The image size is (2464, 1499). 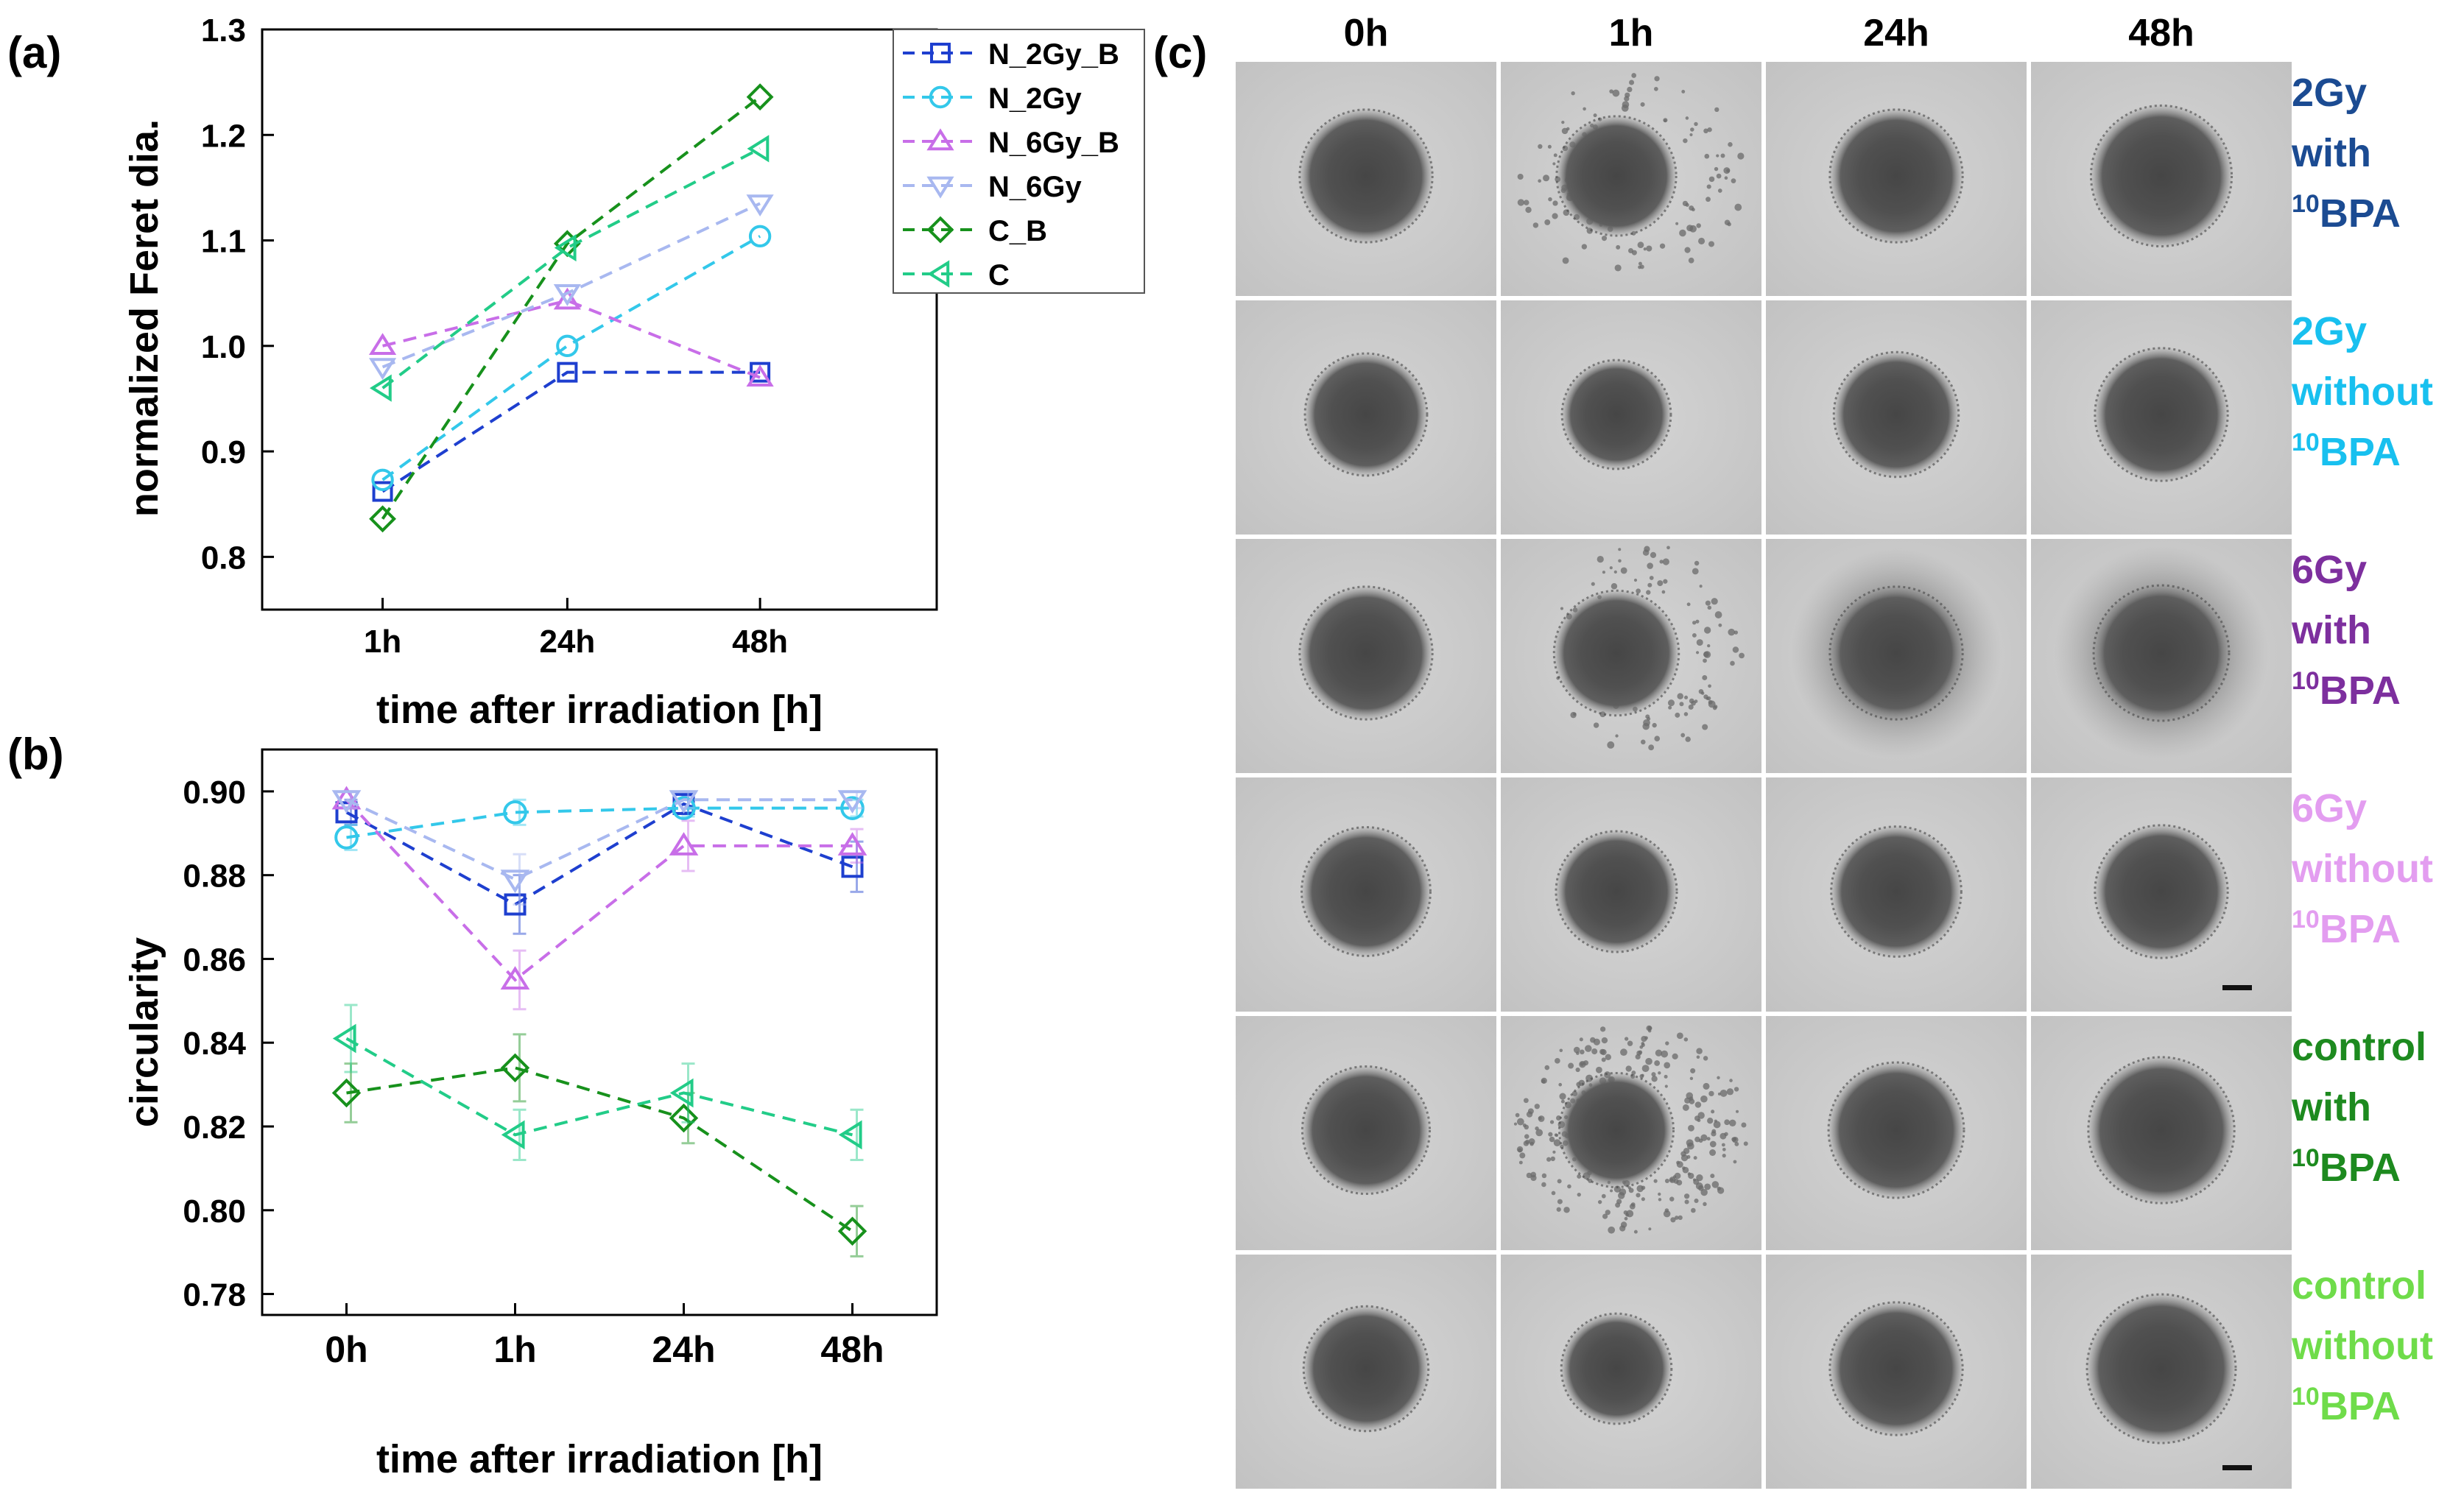 What do you see at coordinates (1769, 33) in the screenshot?
I see `micrograph-column-headers: 0h 1h 24h 48h` at bounding box center [1769, 33].